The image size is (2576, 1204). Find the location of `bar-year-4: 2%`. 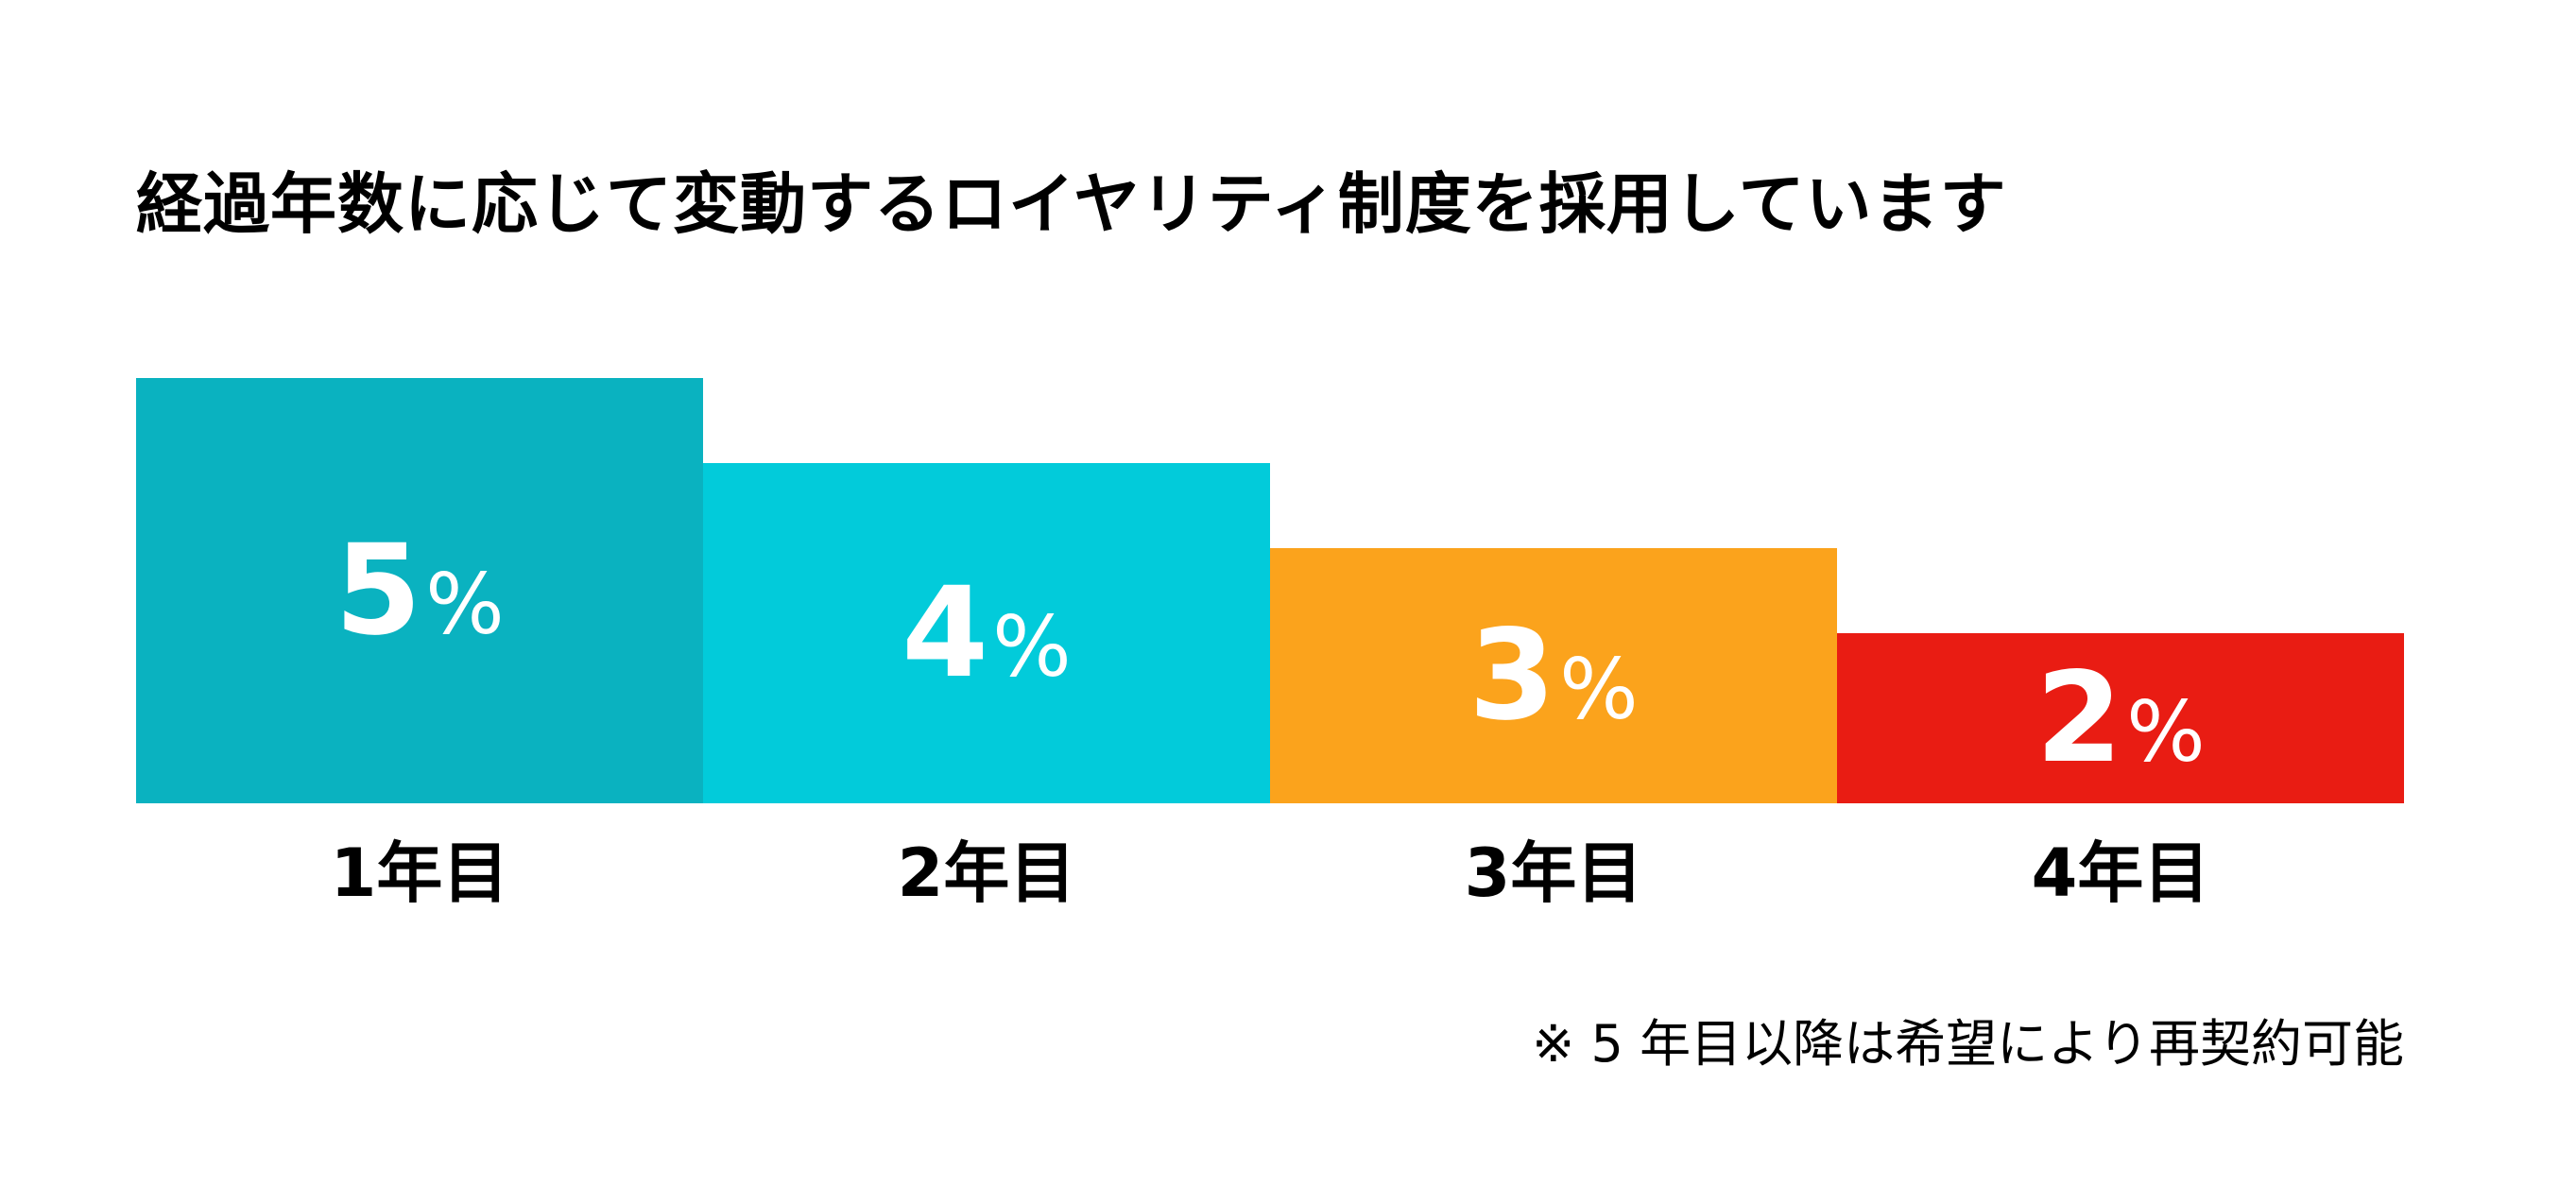

bar-year-4: 2% is located at coordinates (2120, 718).